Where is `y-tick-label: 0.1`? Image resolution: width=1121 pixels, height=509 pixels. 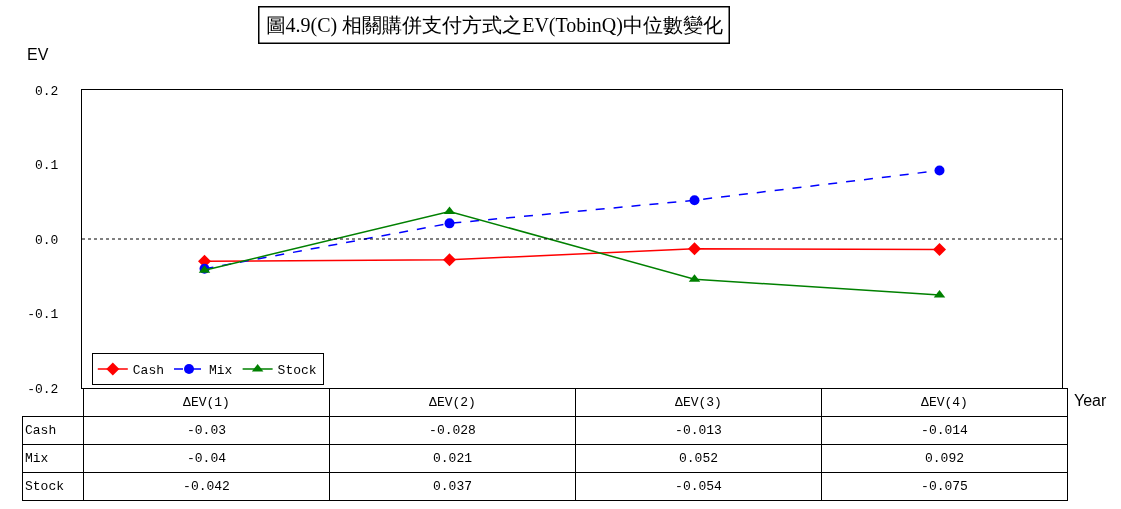
y-tick-label: 0.1 is located at coordinates (46, 166).